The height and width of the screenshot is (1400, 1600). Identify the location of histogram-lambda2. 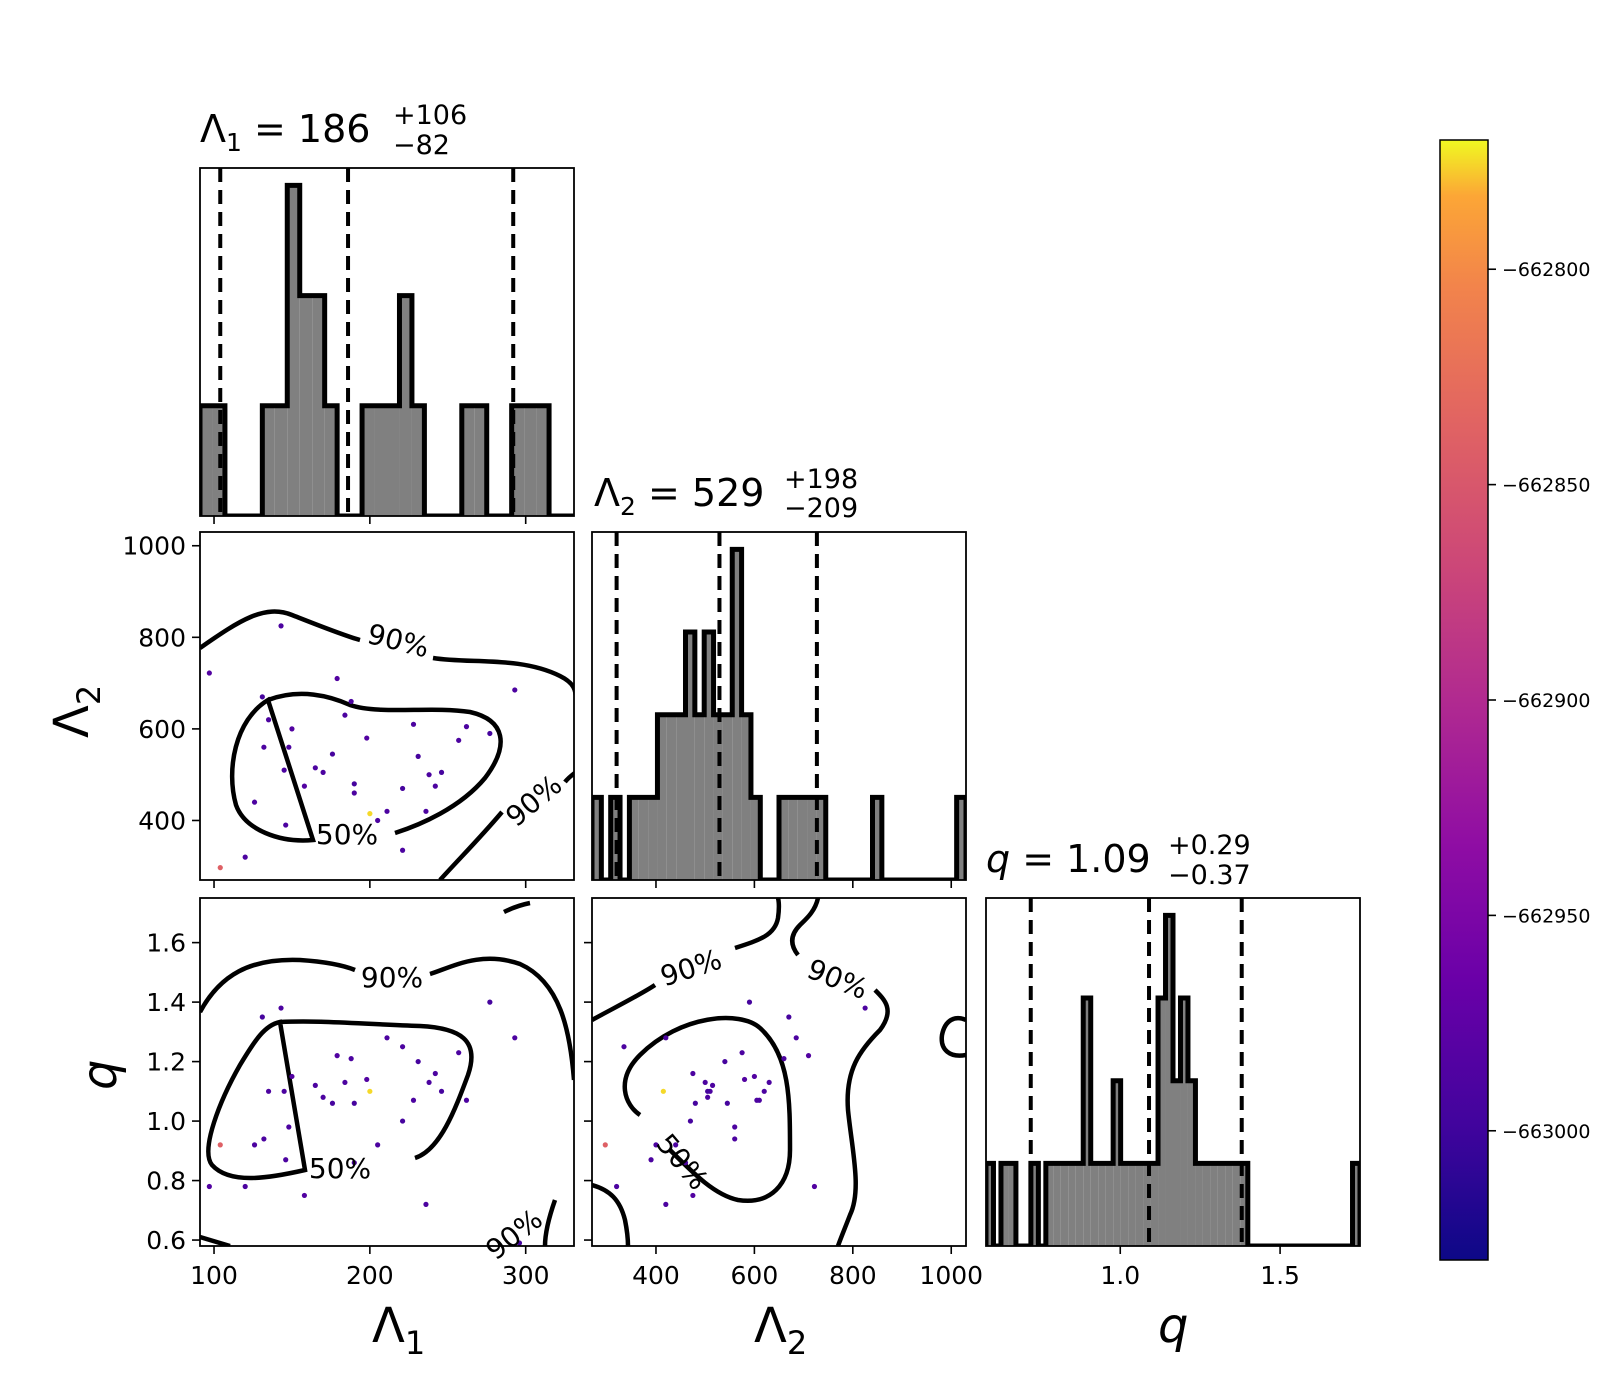
(779, 706).